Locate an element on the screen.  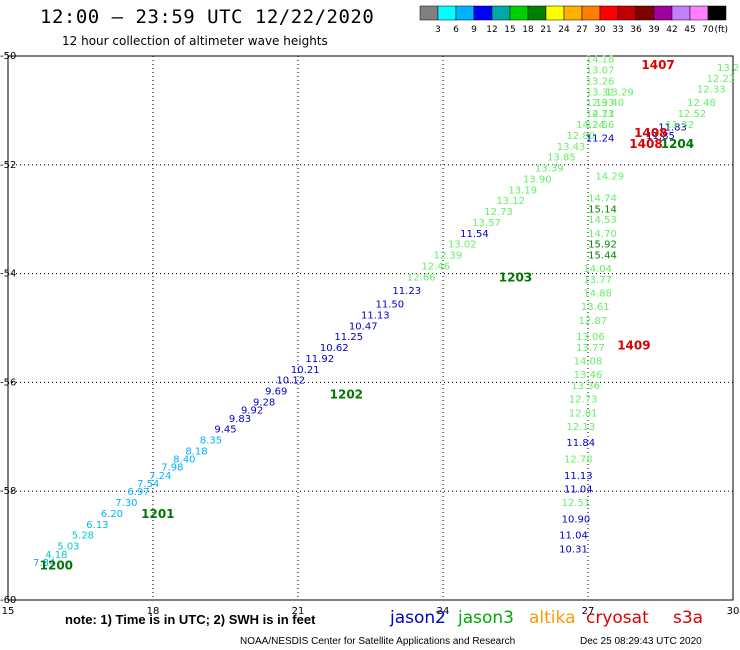
y-tick-label: -60 is located at coordinates (8, 600).